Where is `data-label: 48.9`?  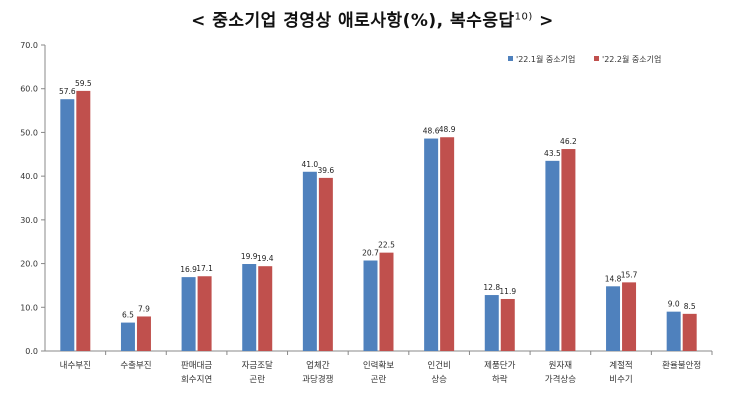 data-label: 48.9 is located at coordinates (447, 129).